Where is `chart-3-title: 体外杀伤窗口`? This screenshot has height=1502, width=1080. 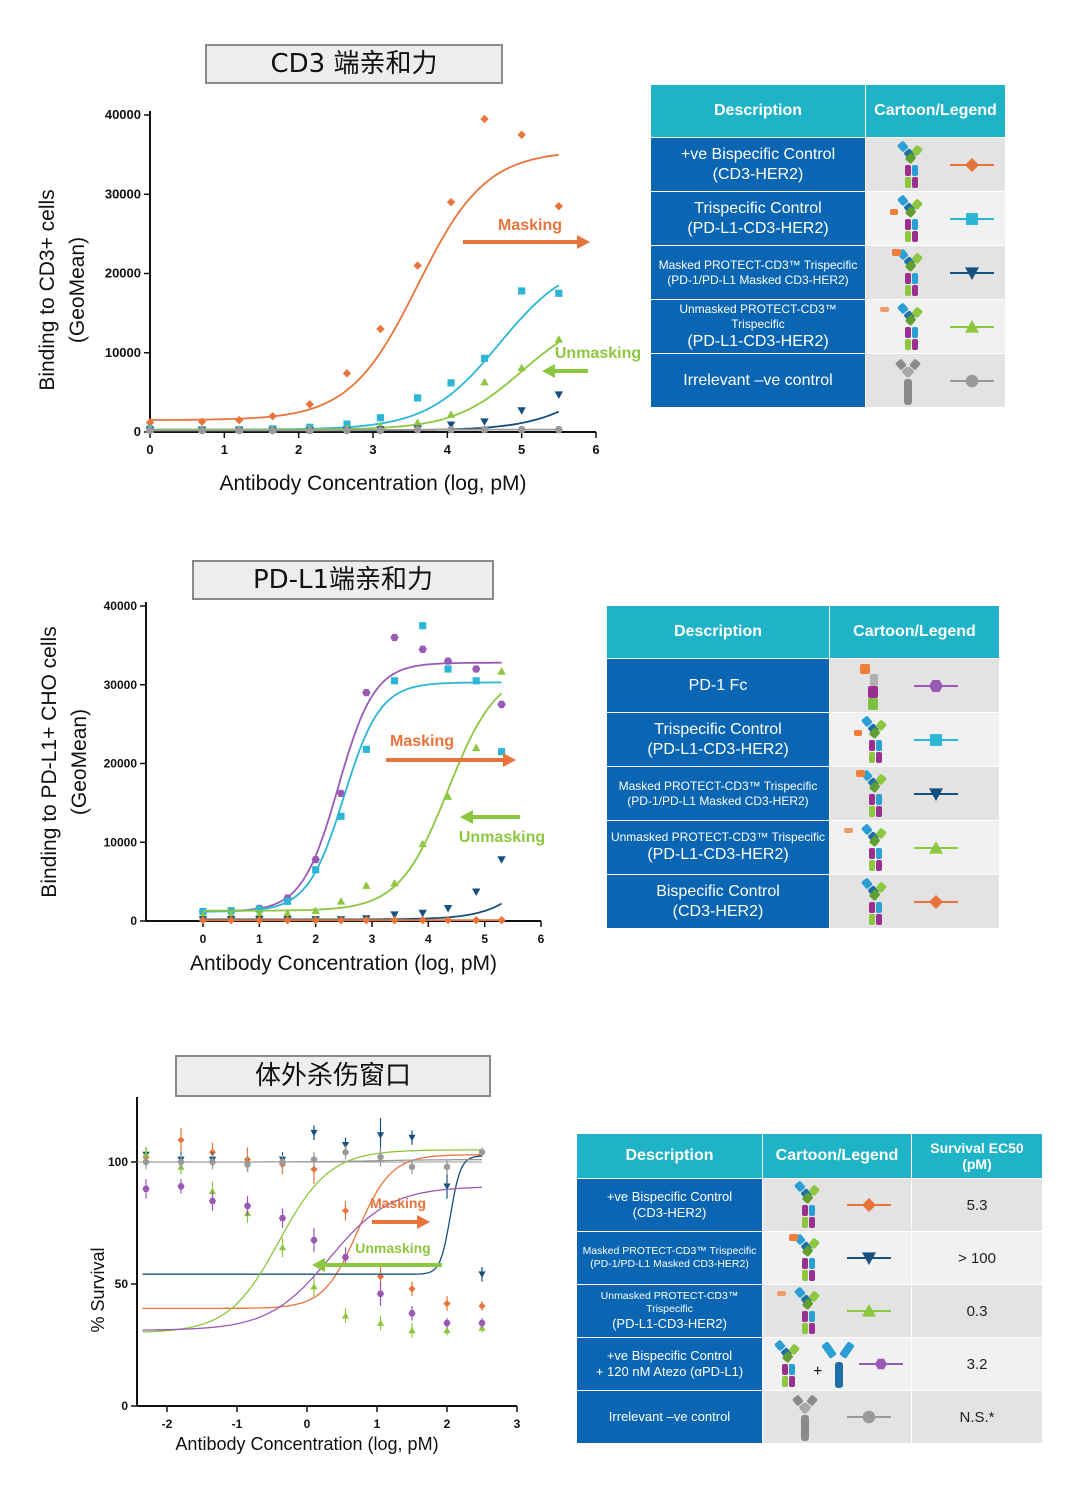 chart-3-title: 体外杀伤窗口 is located at coordinates (333, 1076).